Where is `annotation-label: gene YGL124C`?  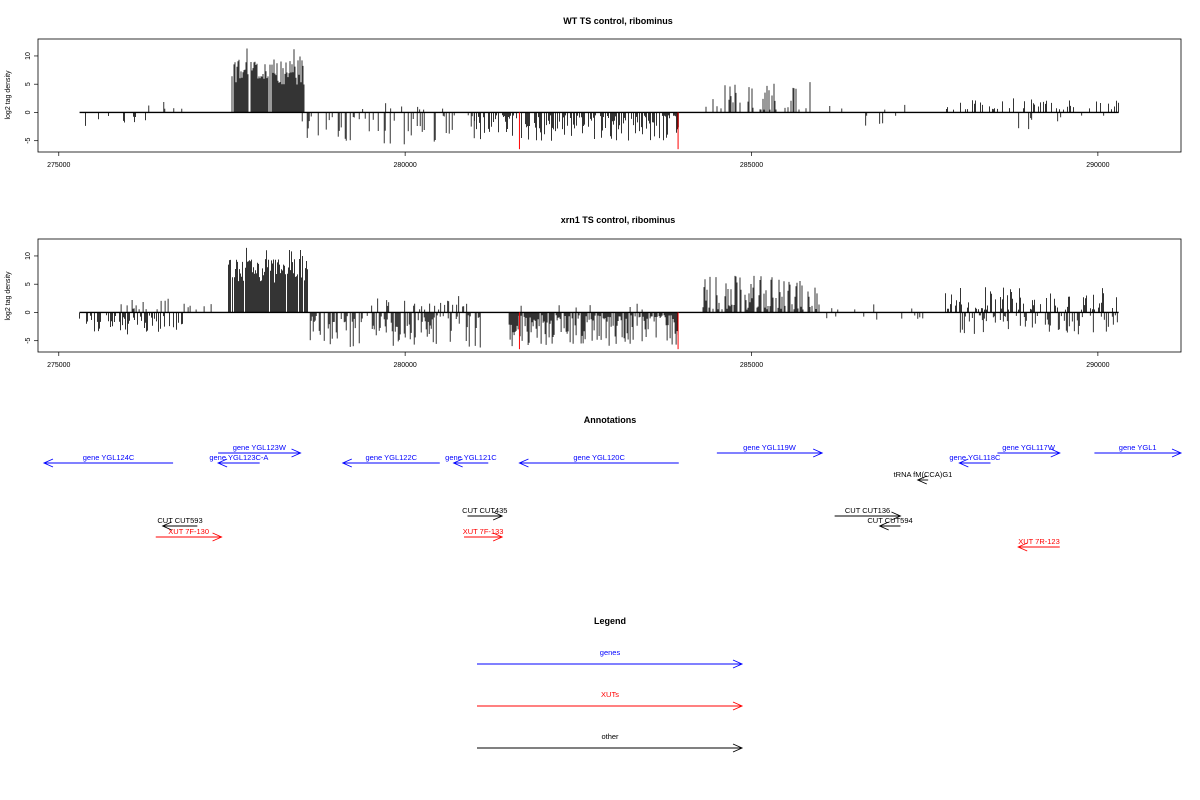
annotation-label: gene YGL124C is located at coordinates (109, 457).